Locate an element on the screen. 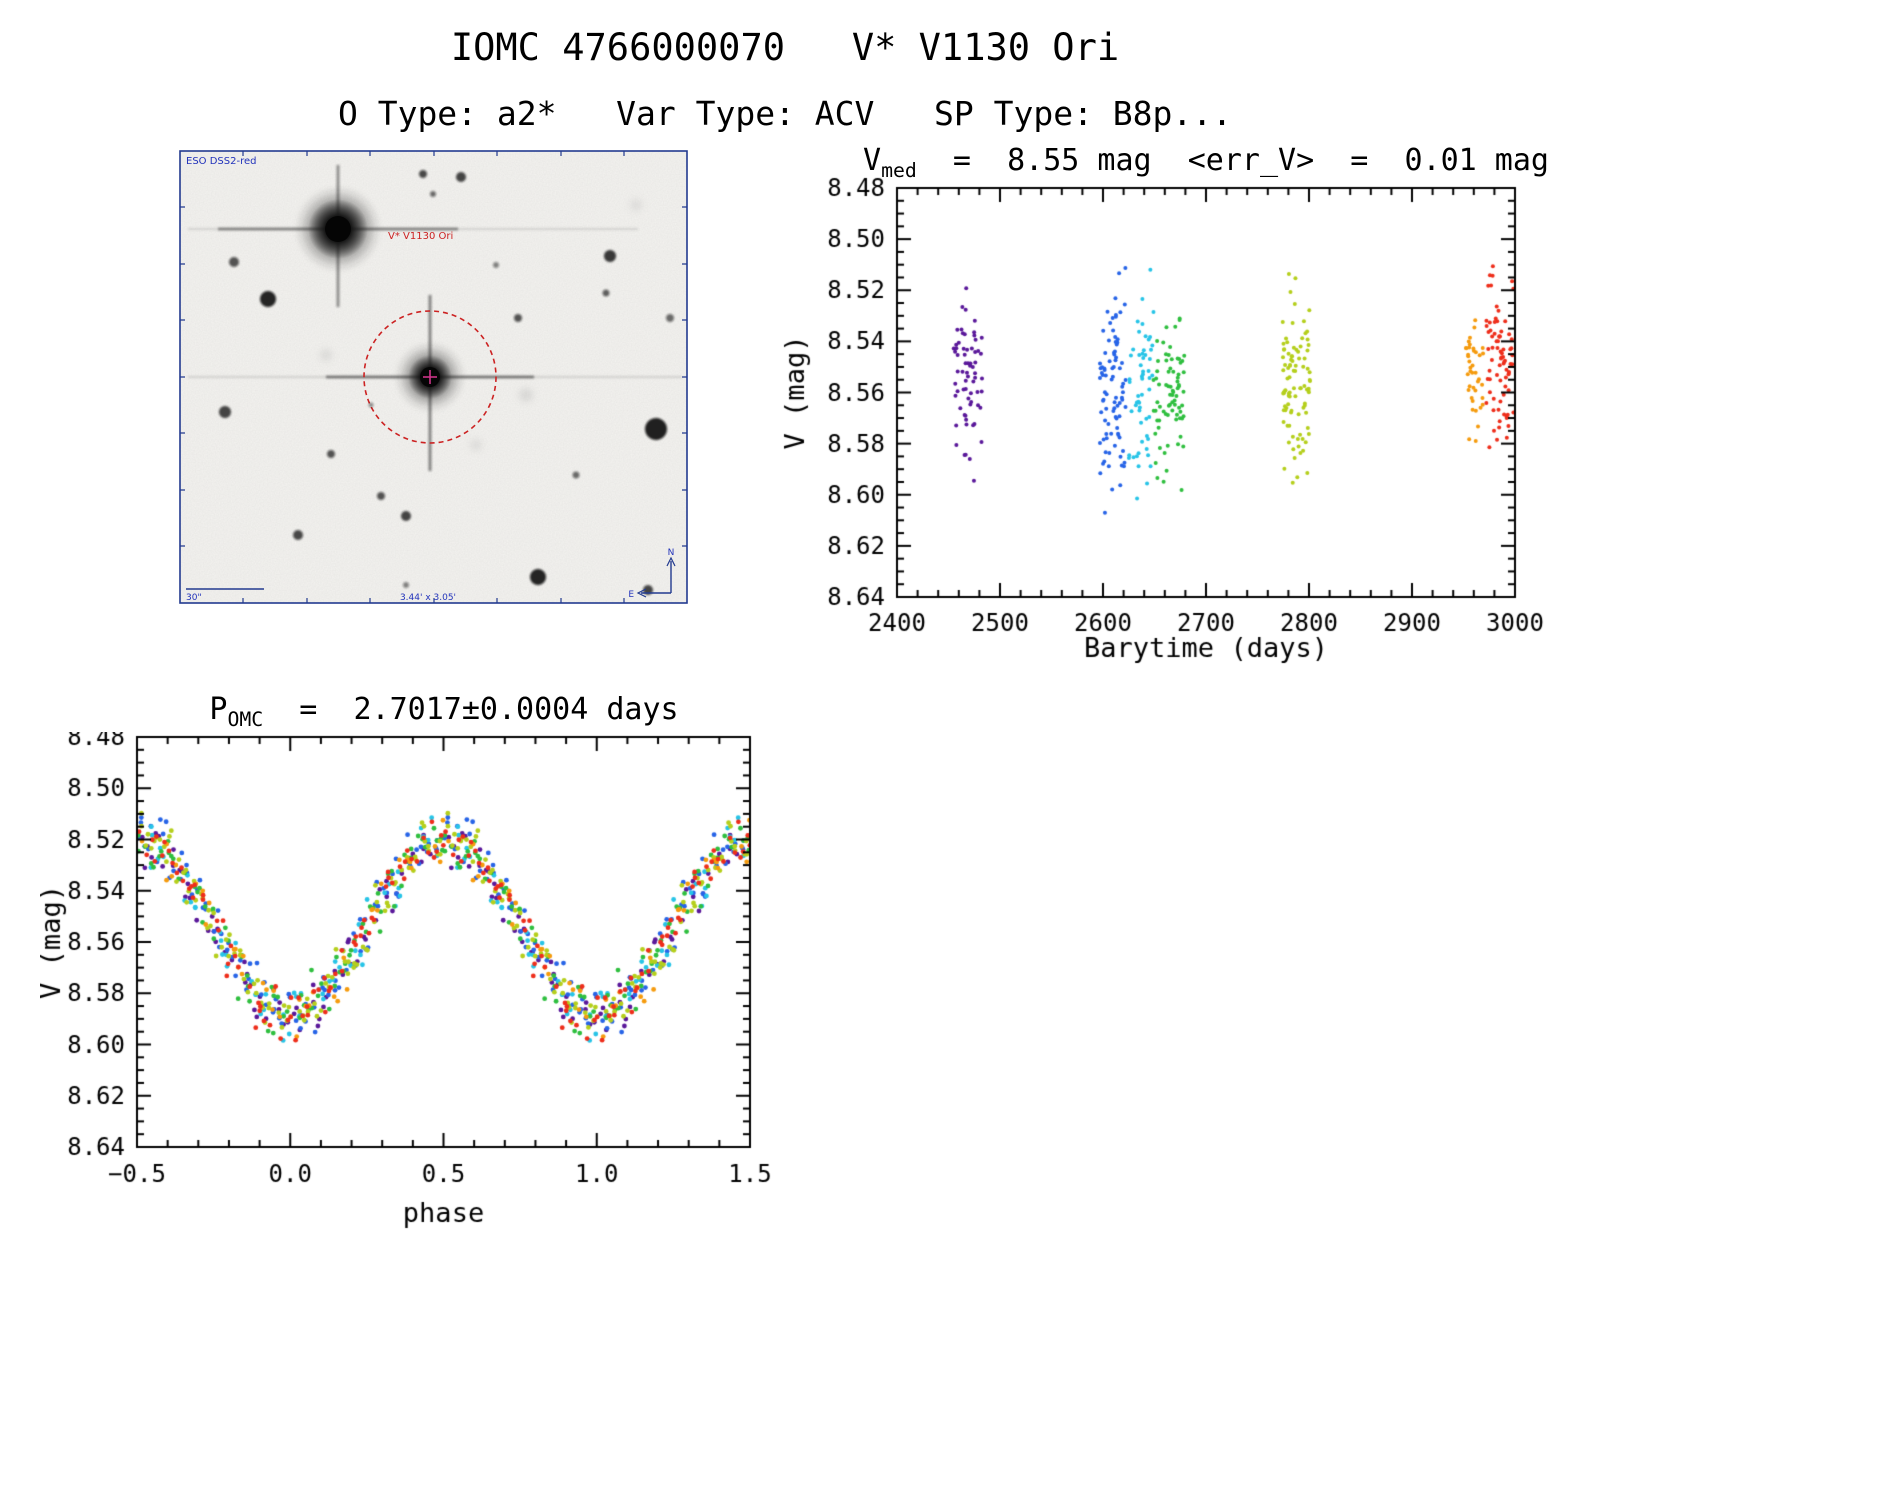  survey-label: ESO DSS2-red is located at coordinates (221, 161).